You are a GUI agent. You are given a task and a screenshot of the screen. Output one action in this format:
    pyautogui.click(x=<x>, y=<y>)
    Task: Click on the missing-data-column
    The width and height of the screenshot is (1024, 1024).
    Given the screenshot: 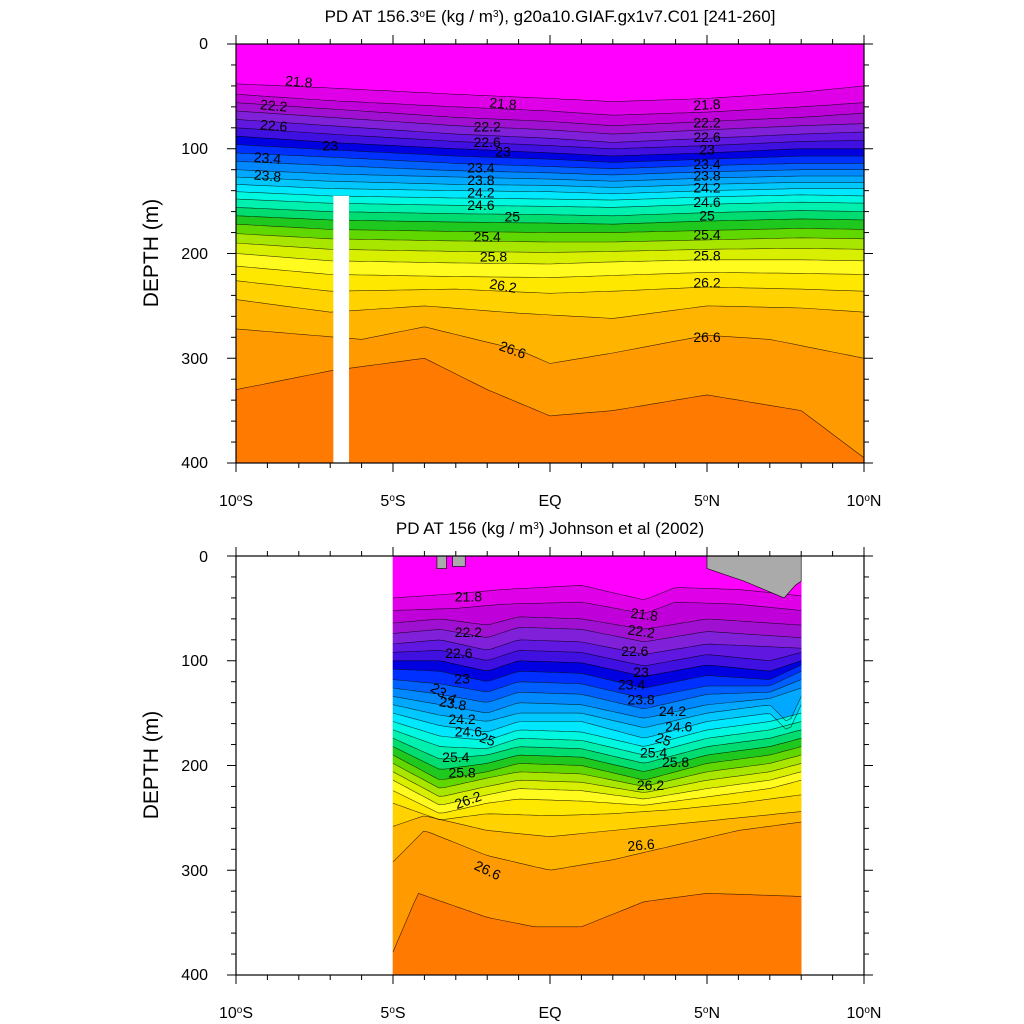 What is the action you would take?
    pyautogui.click(x=341, y=329)
    